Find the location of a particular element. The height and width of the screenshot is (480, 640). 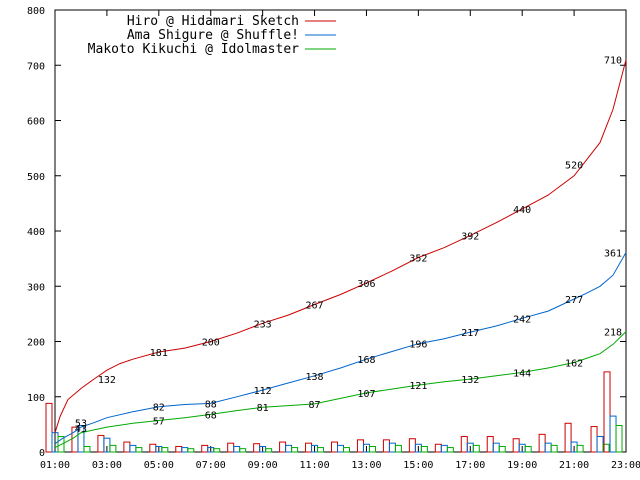

x-tick-label: 17:00 is located at coordinates (470, 465).